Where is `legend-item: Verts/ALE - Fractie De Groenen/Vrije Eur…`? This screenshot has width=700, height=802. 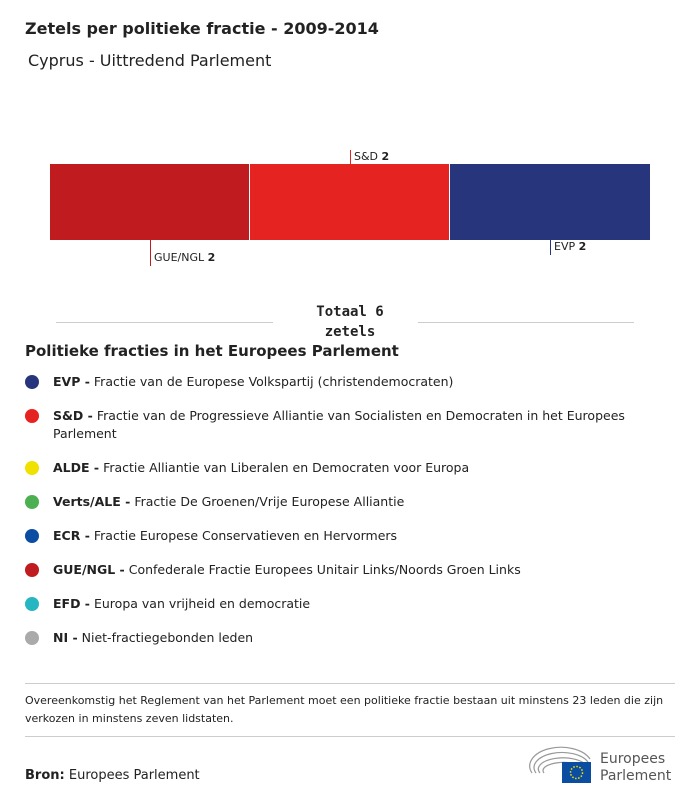 legend-item: Verts/ALE - Fractie De Groenen/Vrije Eur… is located at coordinates (325, 502).